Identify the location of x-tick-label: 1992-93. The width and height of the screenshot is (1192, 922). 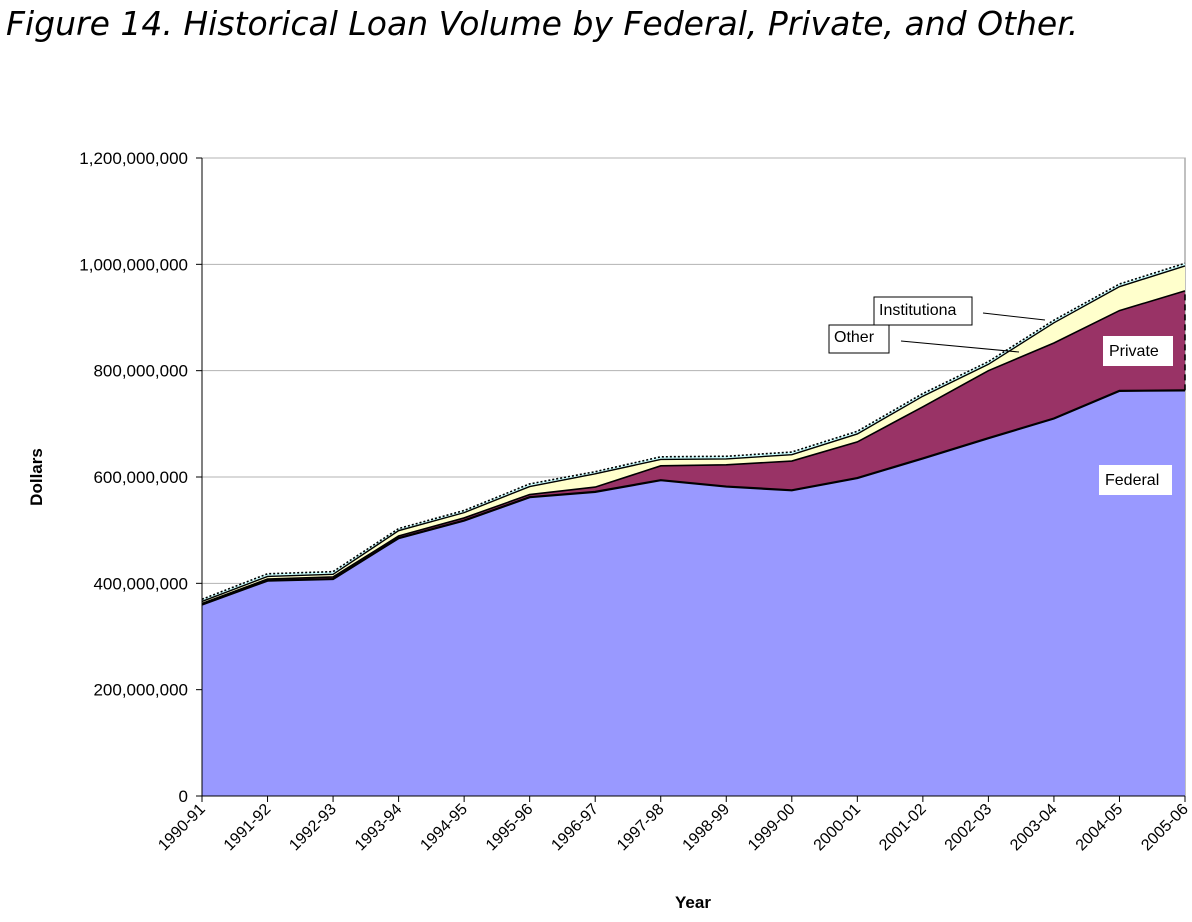
(313, 828).